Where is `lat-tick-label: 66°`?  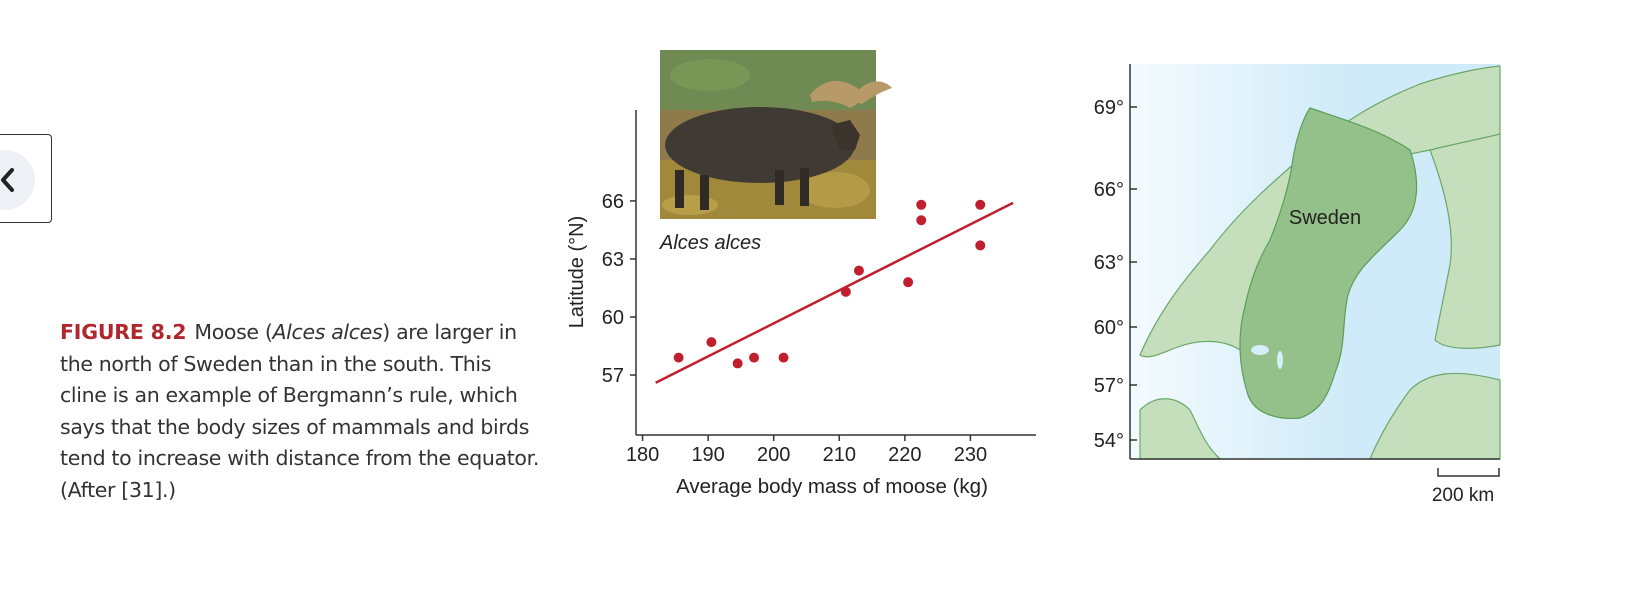
lat-tick-label: 66° is located at coordinates (1109, 190).